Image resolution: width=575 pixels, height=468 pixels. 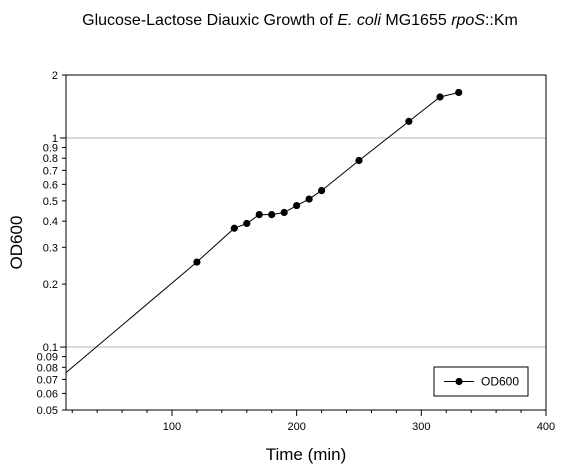 What do you see at coordinates (50, 202) in the screenshot?
I see `y-tick-label: 0.5` at bounding box center [50, 202].